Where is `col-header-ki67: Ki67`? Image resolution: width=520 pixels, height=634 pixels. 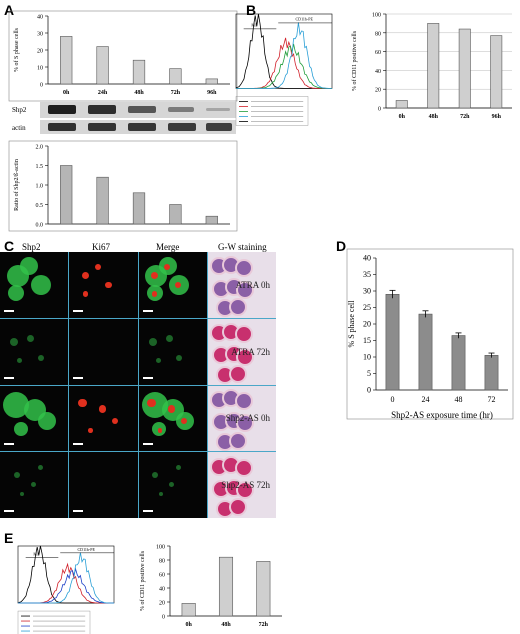
col-header-ki67: Ki67 is located at coordinates (101, 247).